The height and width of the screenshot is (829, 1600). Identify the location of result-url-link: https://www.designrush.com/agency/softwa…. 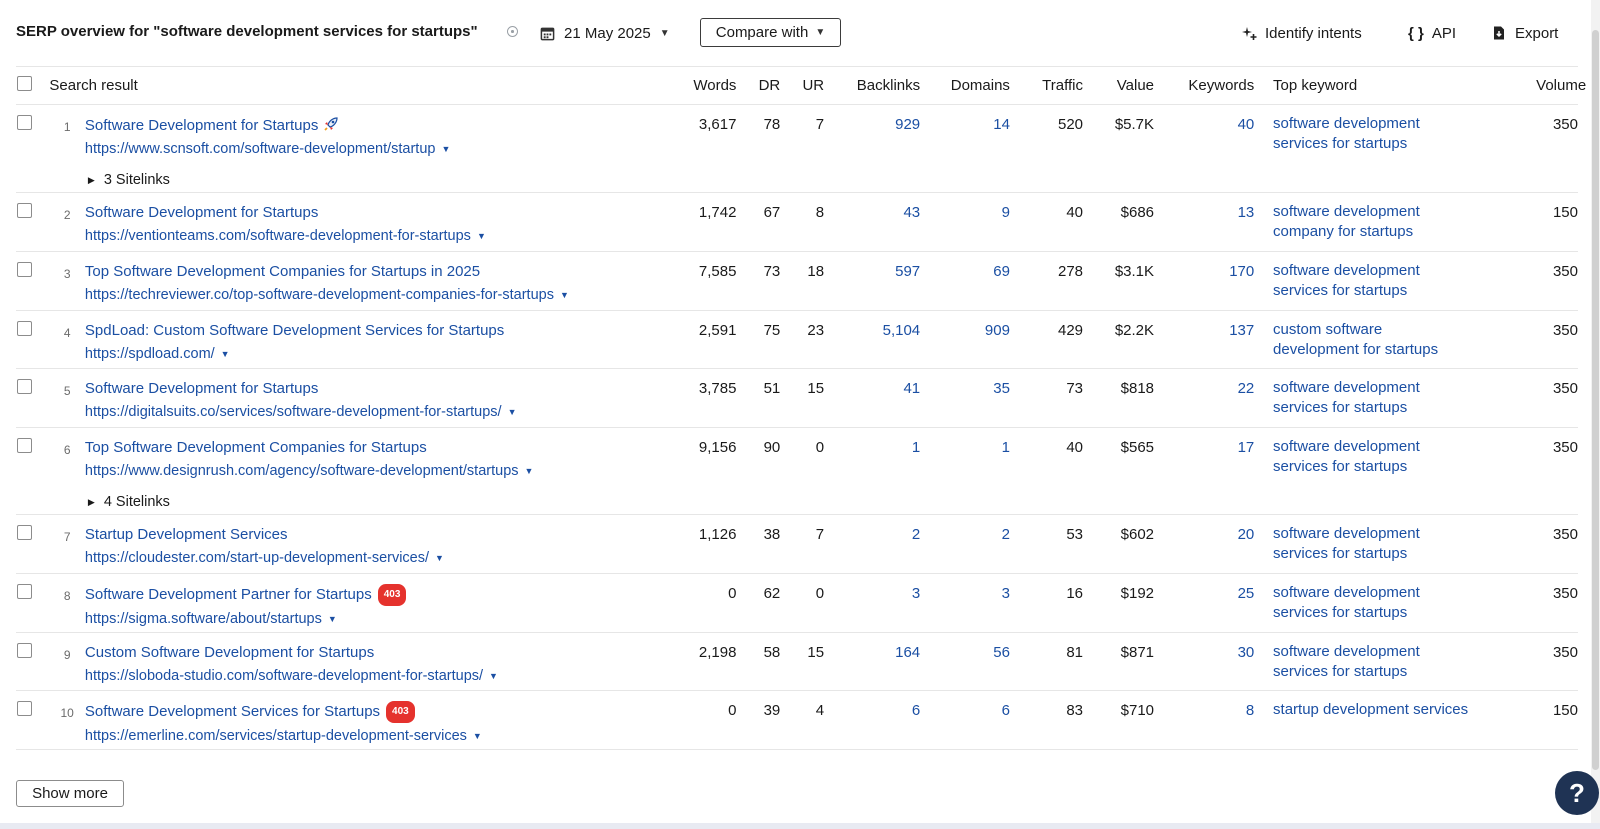
(367, 471).